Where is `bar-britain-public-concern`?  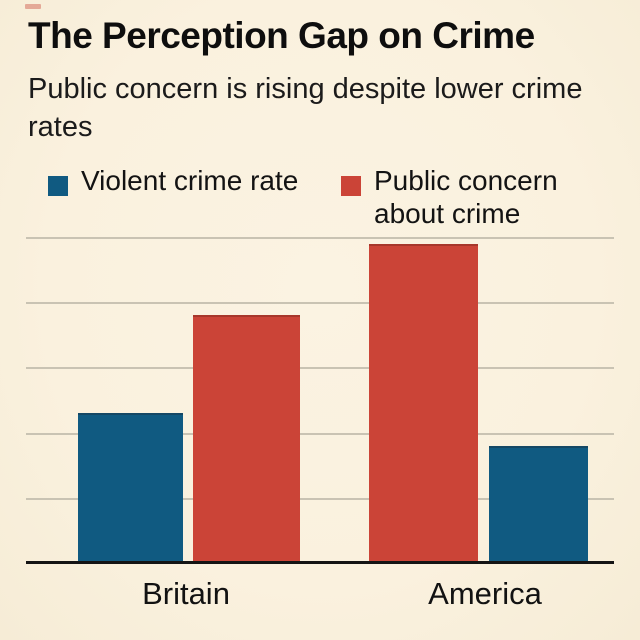
bar-britain-public-concern is located at coordinates (246, 439).